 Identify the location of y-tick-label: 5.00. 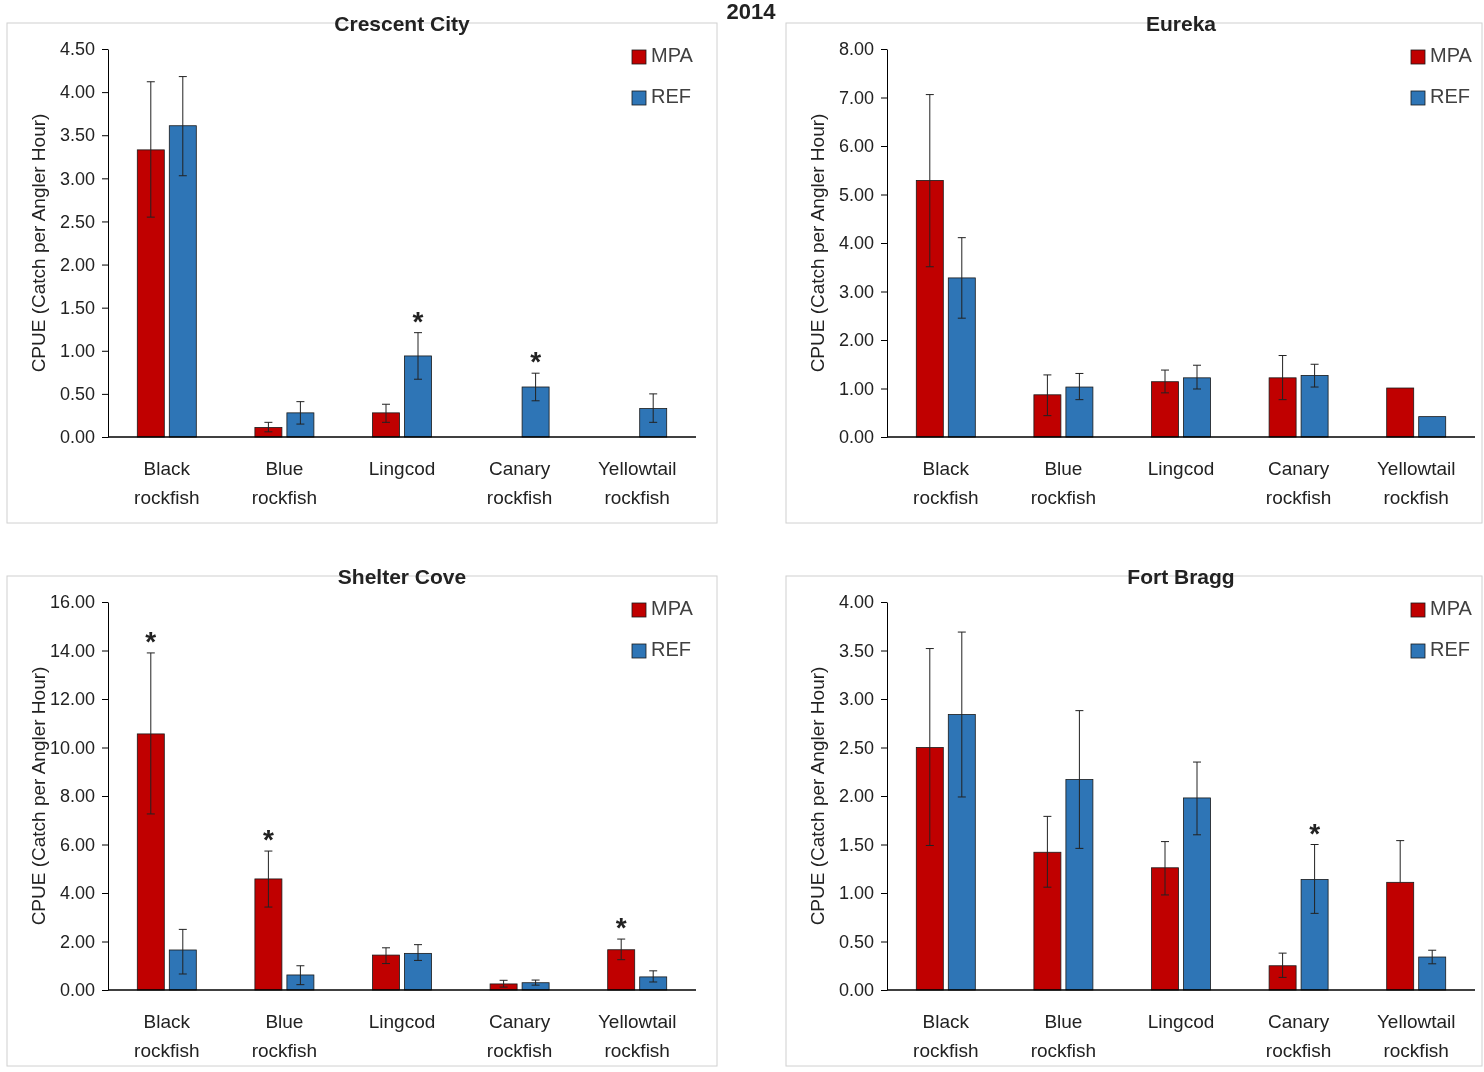
(856, 194).